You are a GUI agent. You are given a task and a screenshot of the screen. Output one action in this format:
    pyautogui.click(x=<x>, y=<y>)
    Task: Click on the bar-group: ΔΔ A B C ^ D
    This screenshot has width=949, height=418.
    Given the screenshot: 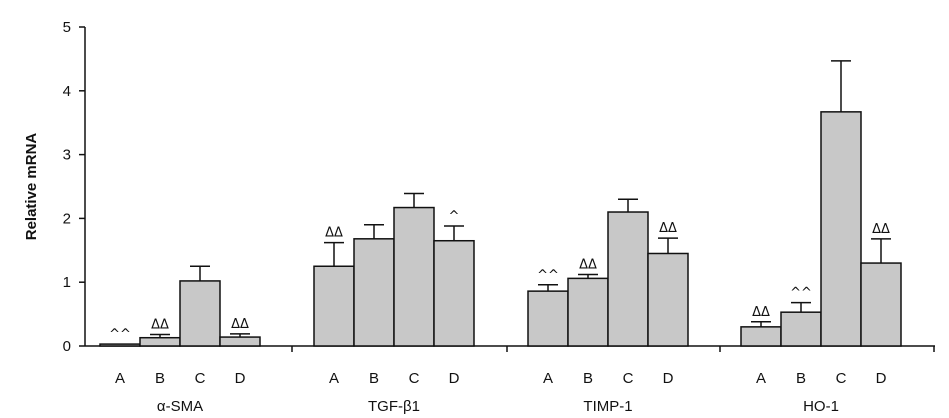 What is the action you would take?
    pyautogui.click(x=394, y=289)
    